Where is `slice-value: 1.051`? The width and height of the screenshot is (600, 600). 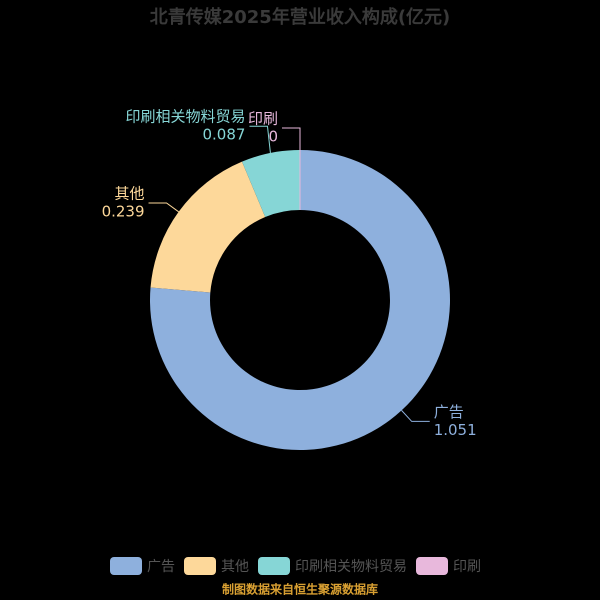 slice-value: 1.051 is located at coordinates (455, 430).